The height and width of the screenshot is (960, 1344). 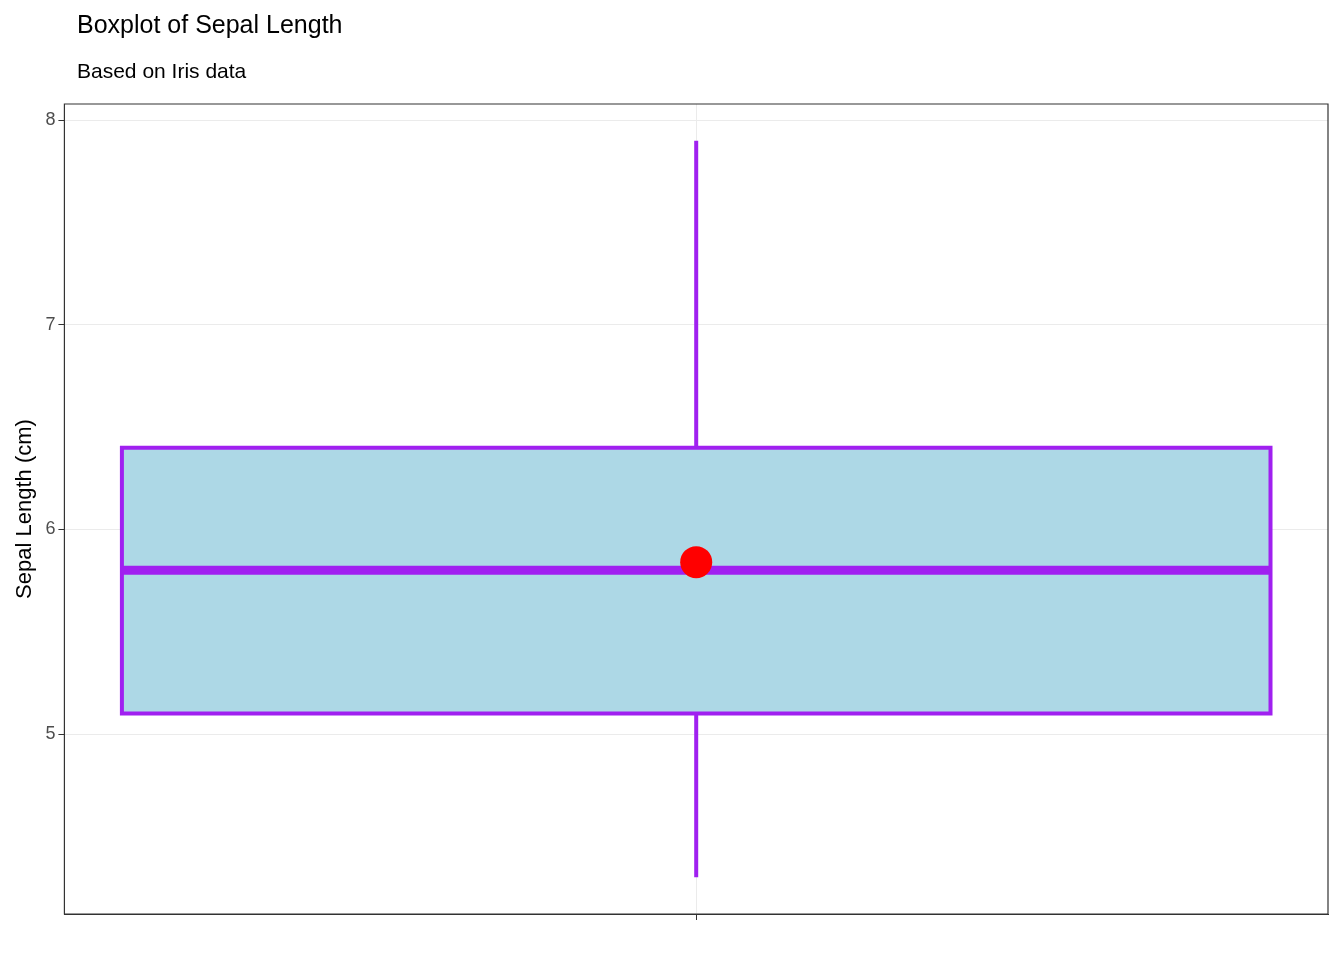 What do you see at coordinates (50, 732) in the screenshot?
I see `y-tick-label: 5` at bounding box center [50, 732].